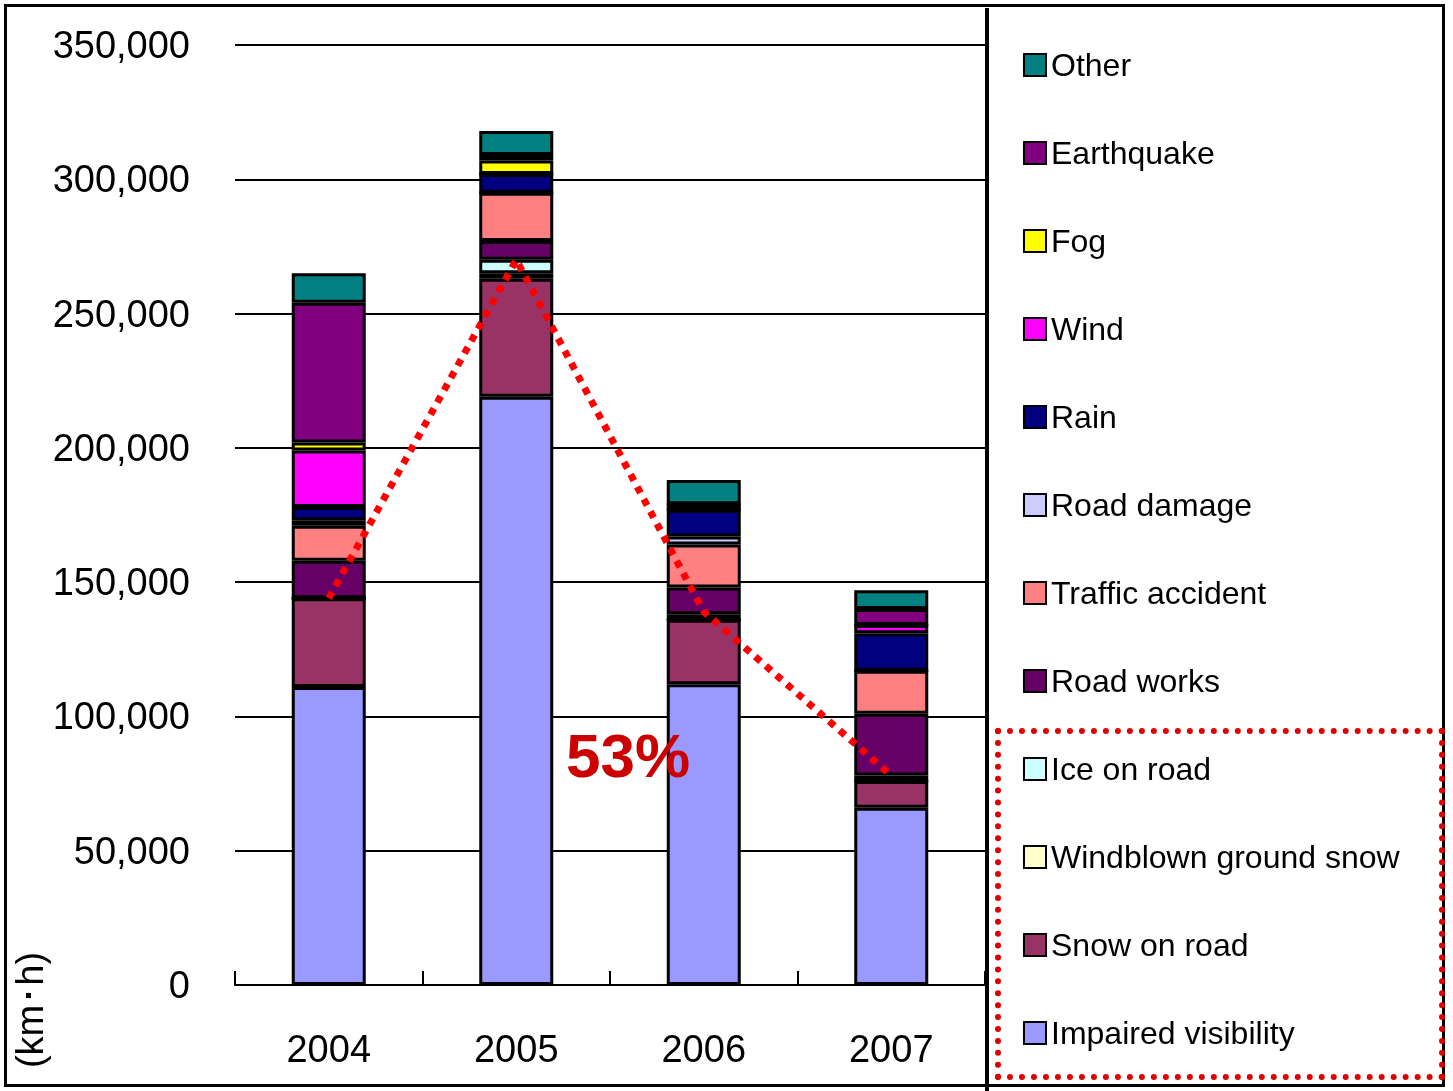 This screenshot has width=1453, height=1091. I want to click on legend-label: Road works, so click(1135, 681).